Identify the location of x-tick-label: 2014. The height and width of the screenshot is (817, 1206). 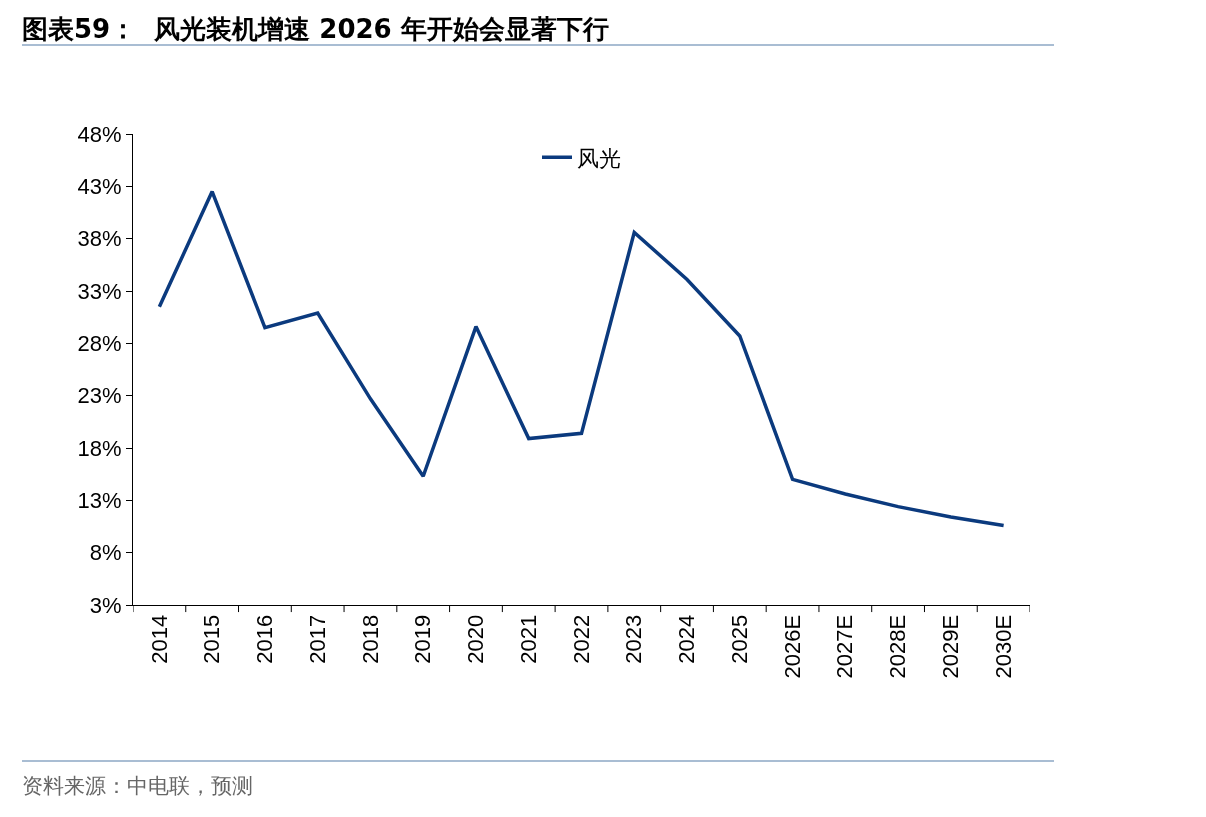
(159, 639).